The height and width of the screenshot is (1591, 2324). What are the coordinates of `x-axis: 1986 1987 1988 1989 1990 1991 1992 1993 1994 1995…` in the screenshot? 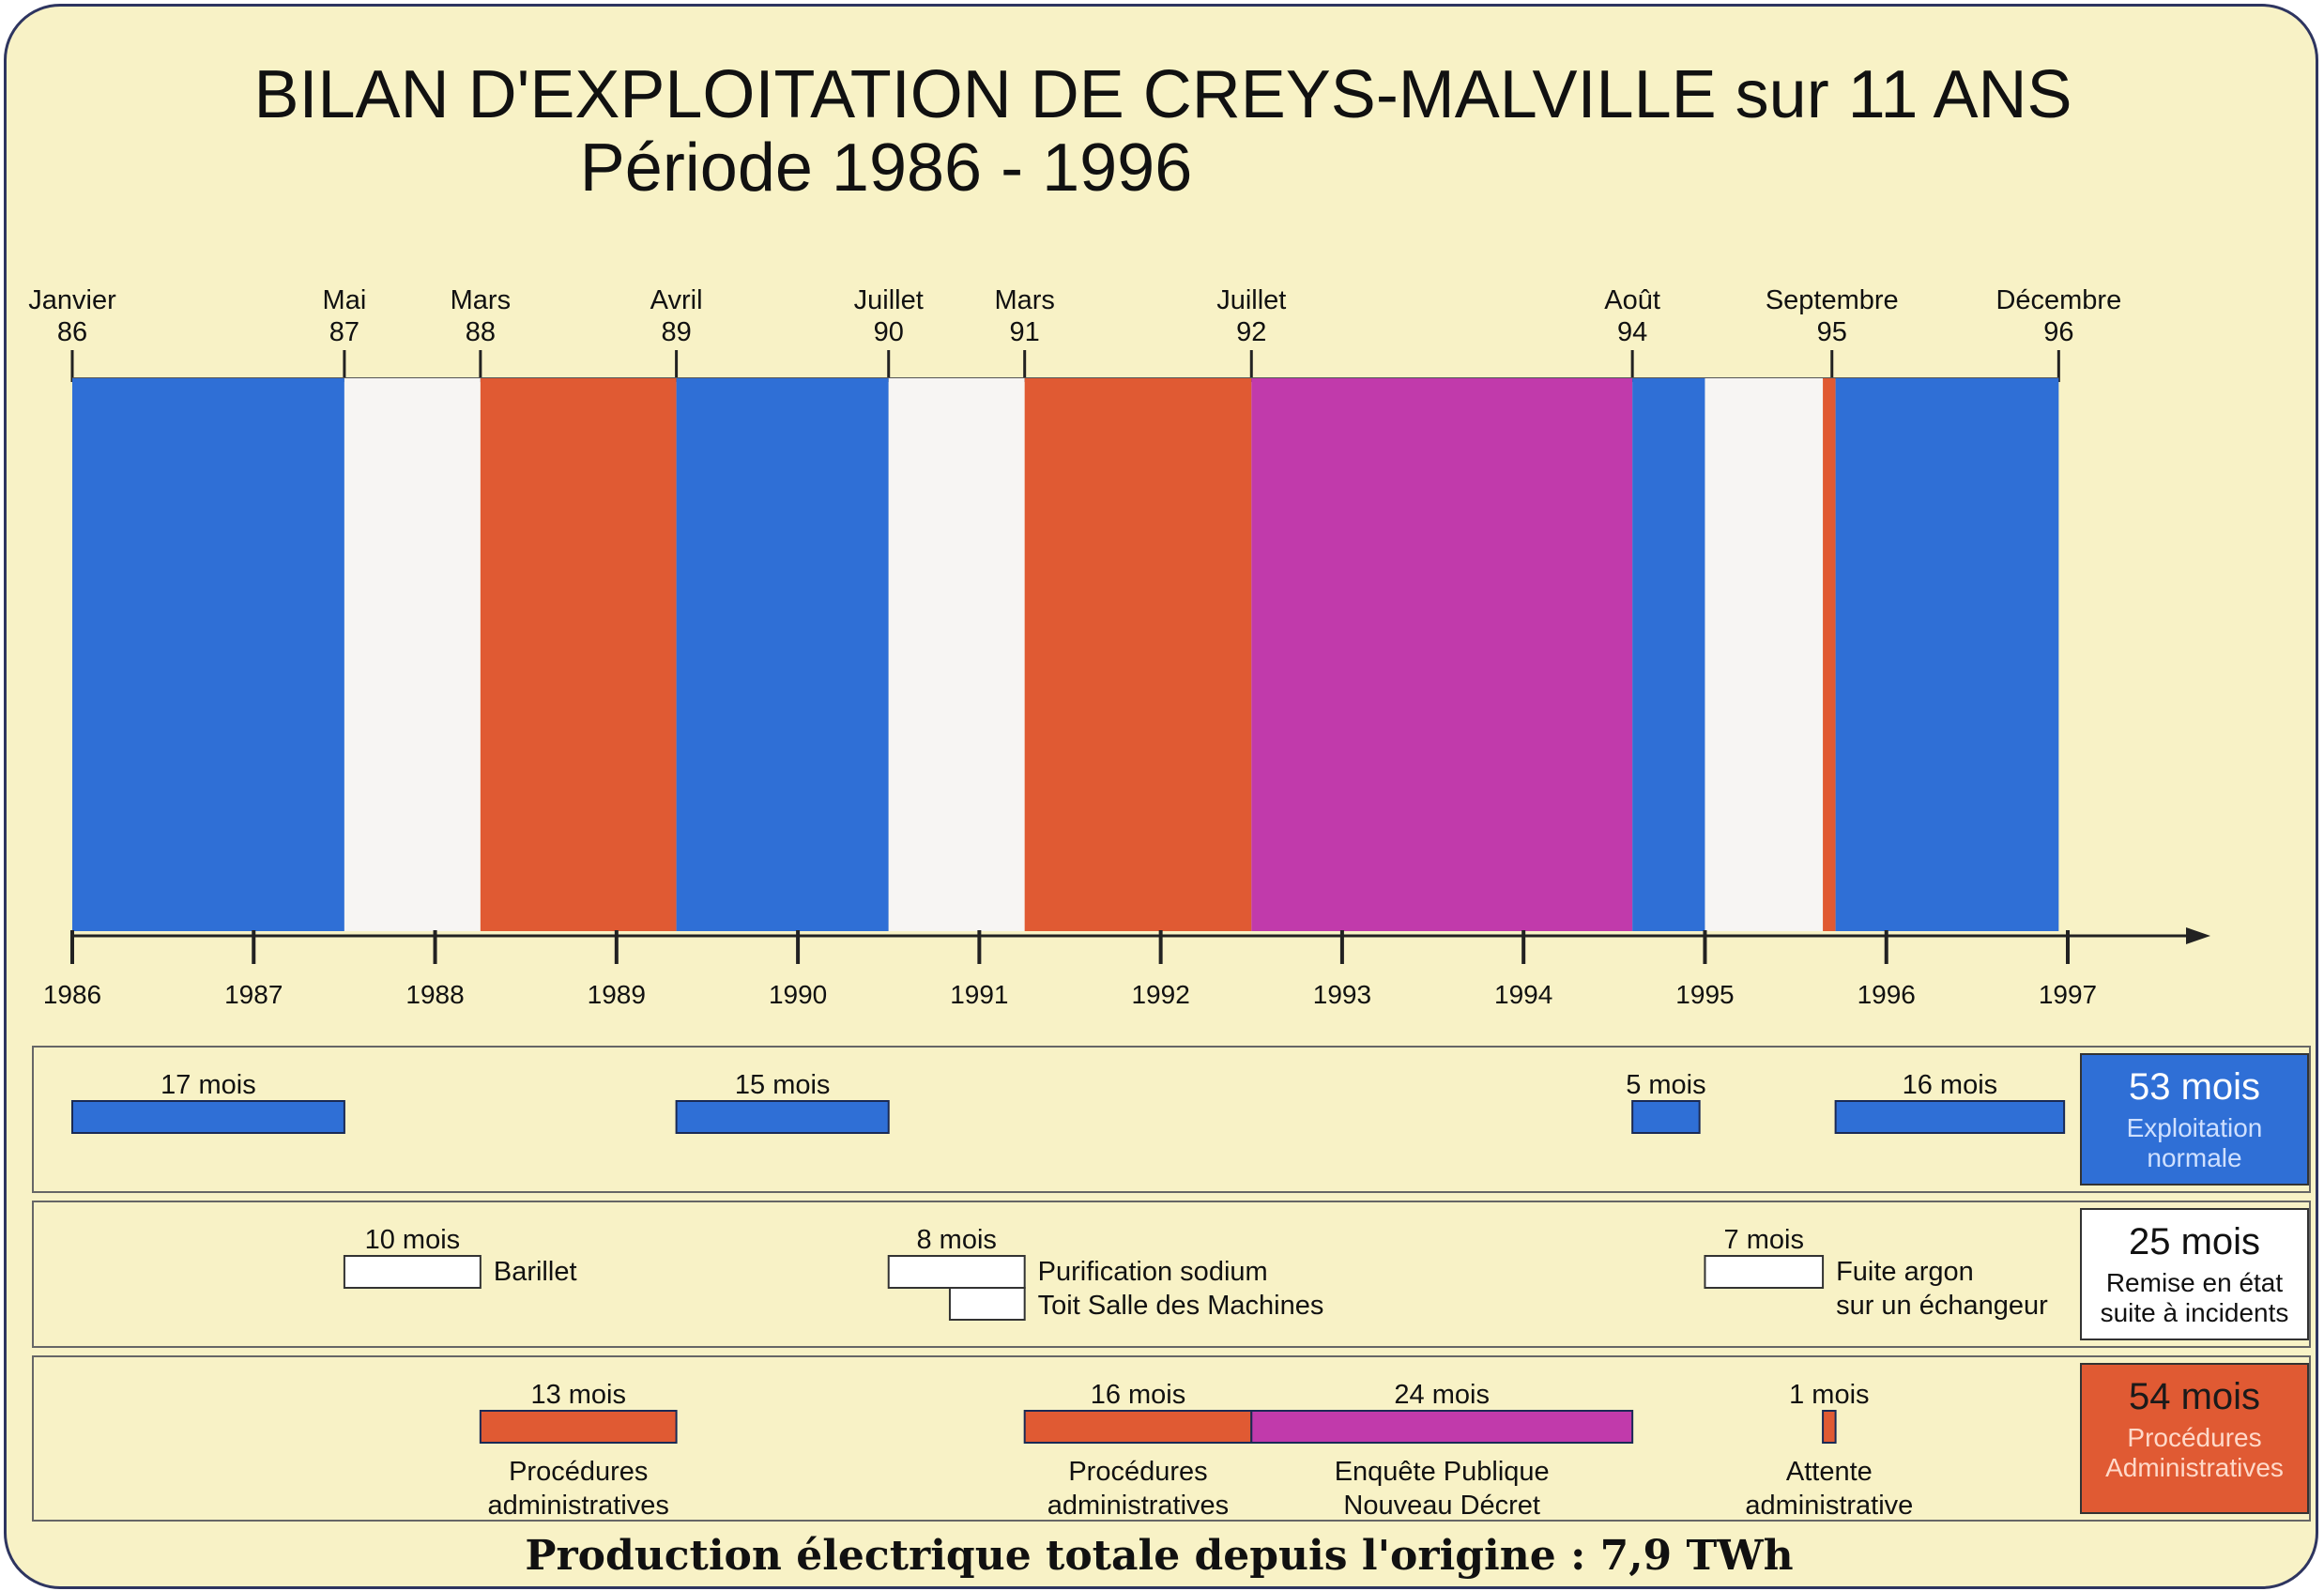 It's located at (1126, 968).